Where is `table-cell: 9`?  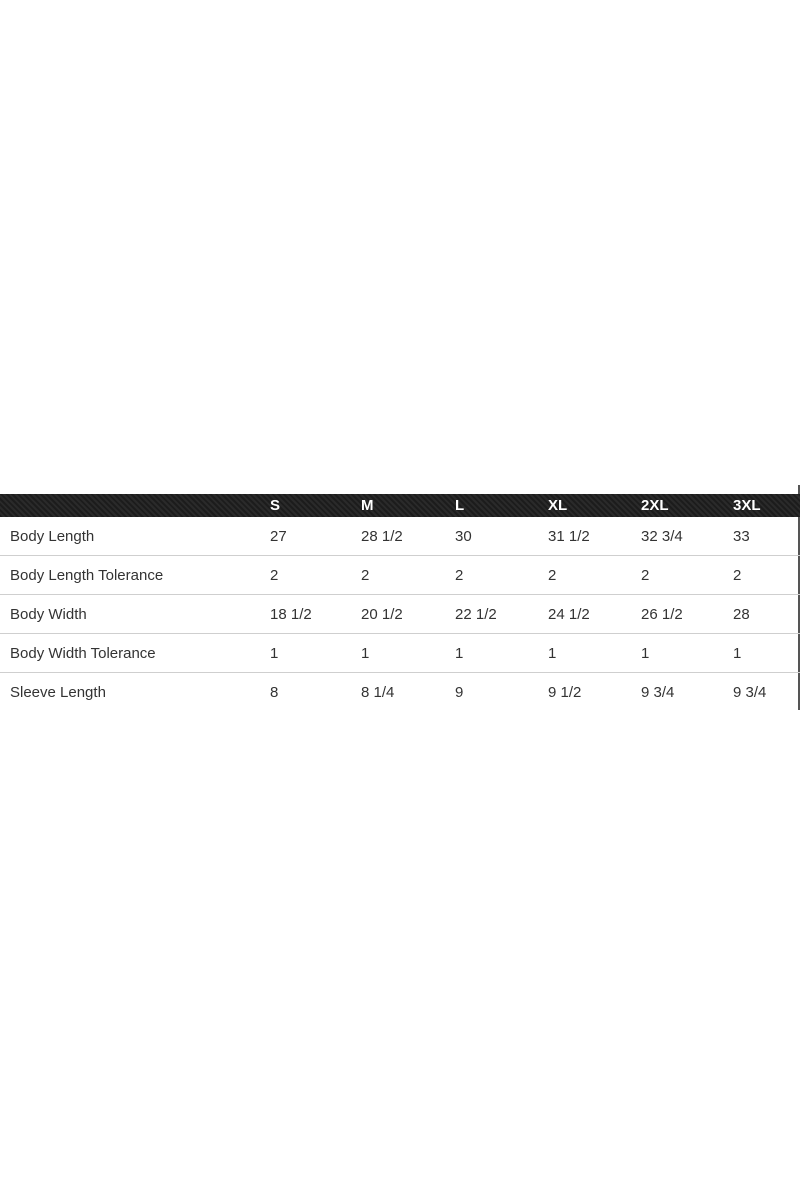
table-cell: 9 is located at coordinates (459, 692).